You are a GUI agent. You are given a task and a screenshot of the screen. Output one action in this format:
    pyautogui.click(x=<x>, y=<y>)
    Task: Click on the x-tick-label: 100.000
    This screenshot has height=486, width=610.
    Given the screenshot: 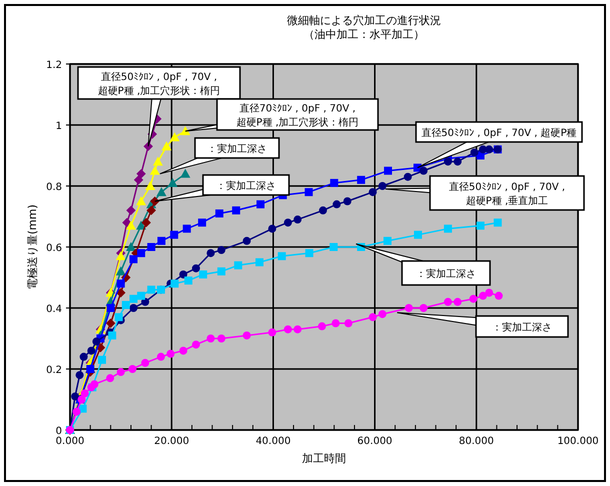 What is the action you would take?
    pyautogui.click(x=578, y=441)
    